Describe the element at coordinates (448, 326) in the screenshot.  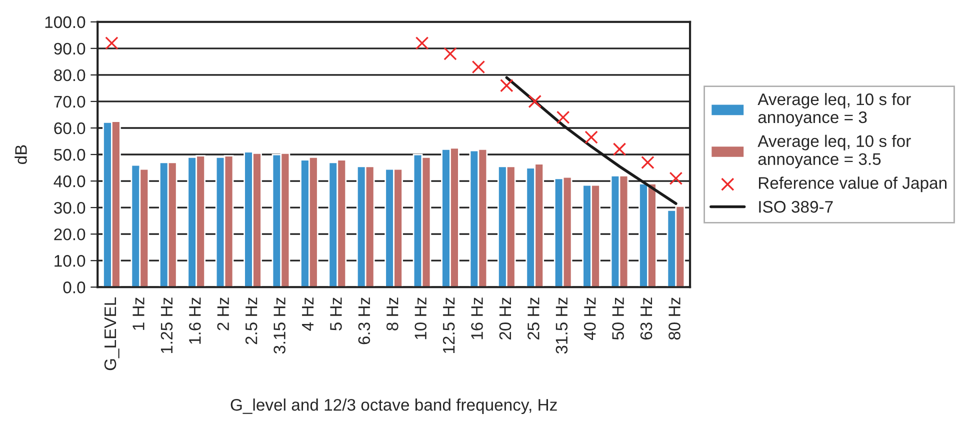
I see `x-tick-label: 12.5 Hz` at that location.